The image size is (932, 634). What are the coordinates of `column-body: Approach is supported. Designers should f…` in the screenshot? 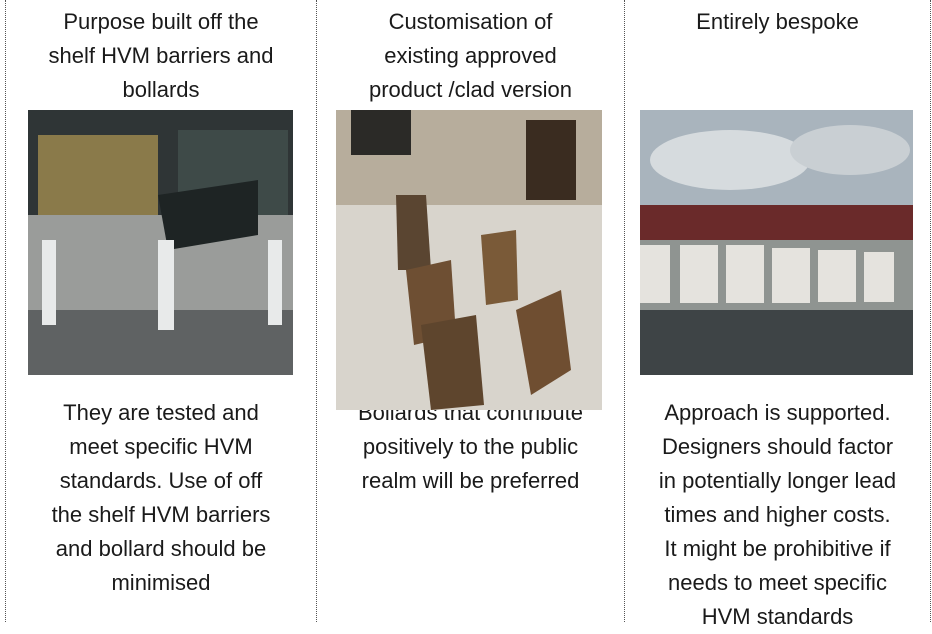 It's located at (777, 515).